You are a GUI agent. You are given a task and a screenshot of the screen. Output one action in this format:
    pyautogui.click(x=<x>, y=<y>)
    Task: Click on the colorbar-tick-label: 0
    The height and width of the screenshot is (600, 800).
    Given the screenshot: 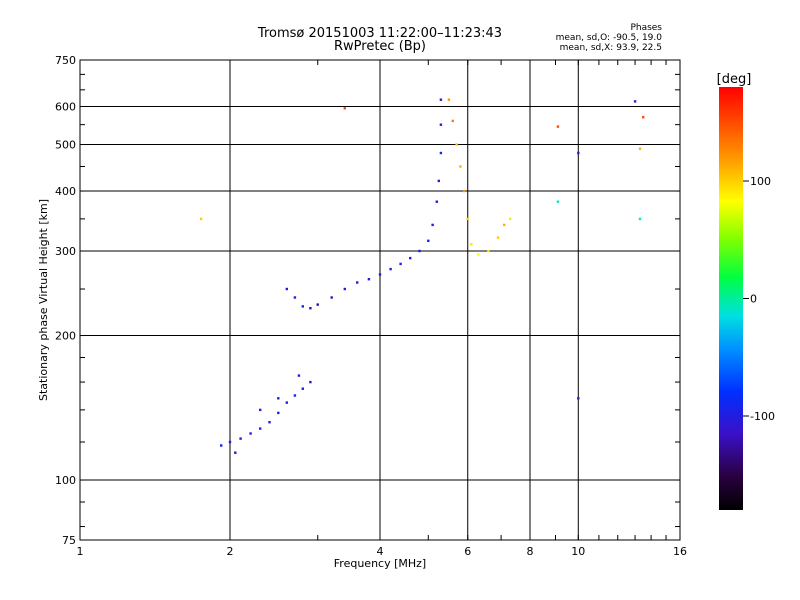 What is the action you would take?
    pyautogui.click(x=753, y=299)
    